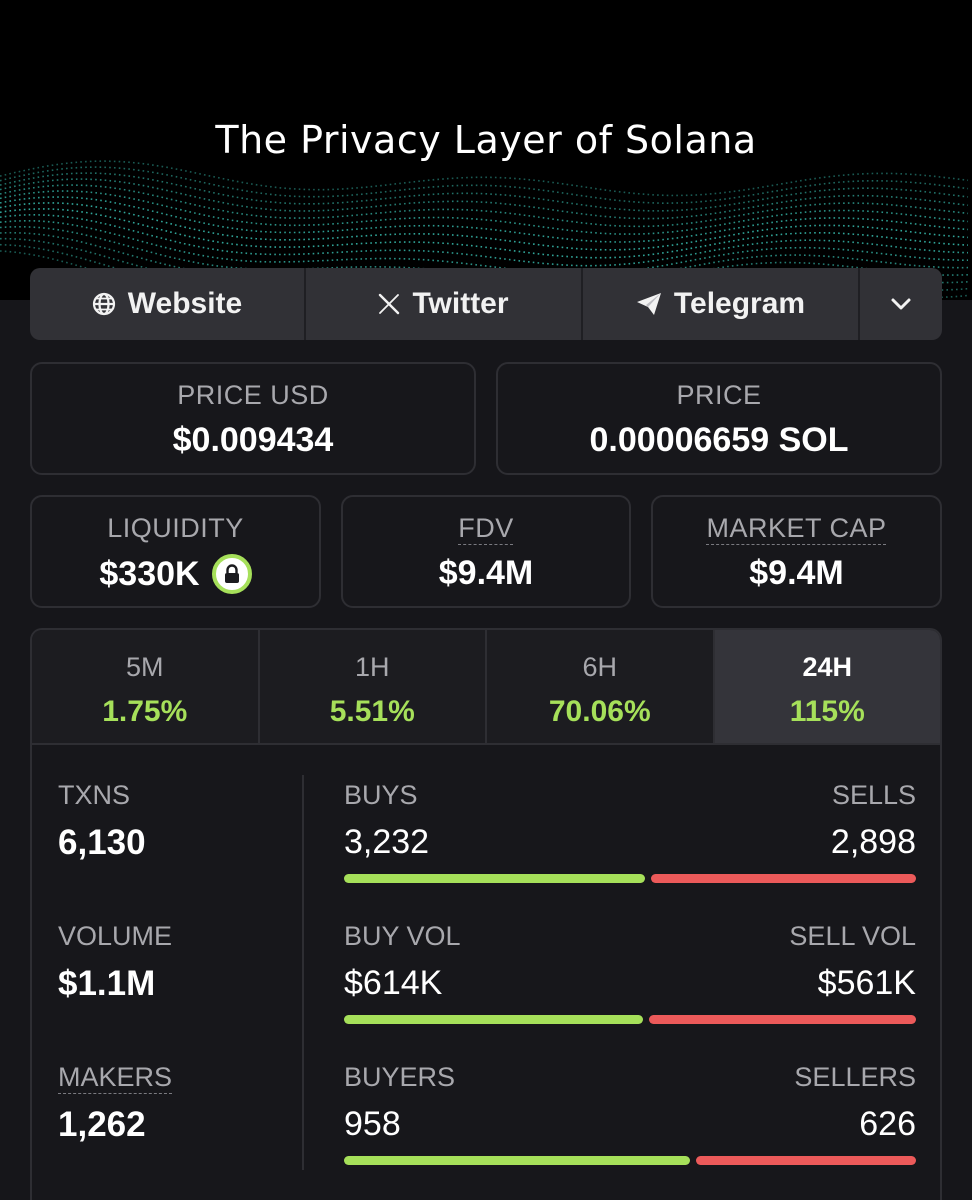  I want to click on totals-column: TXNS 6,130 VOLUME $1.1M MAKERS 1,262, so click(178, 990).